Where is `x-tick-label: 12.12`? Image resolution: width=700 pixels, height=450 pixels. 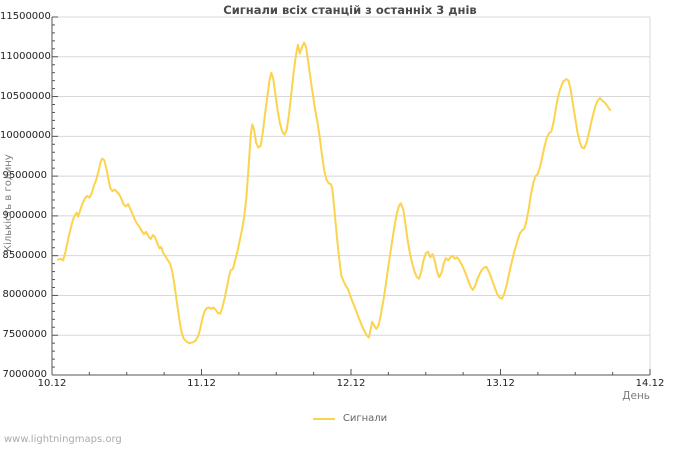 x-tick-label: 12.12 is located at coordinates (351, 383).